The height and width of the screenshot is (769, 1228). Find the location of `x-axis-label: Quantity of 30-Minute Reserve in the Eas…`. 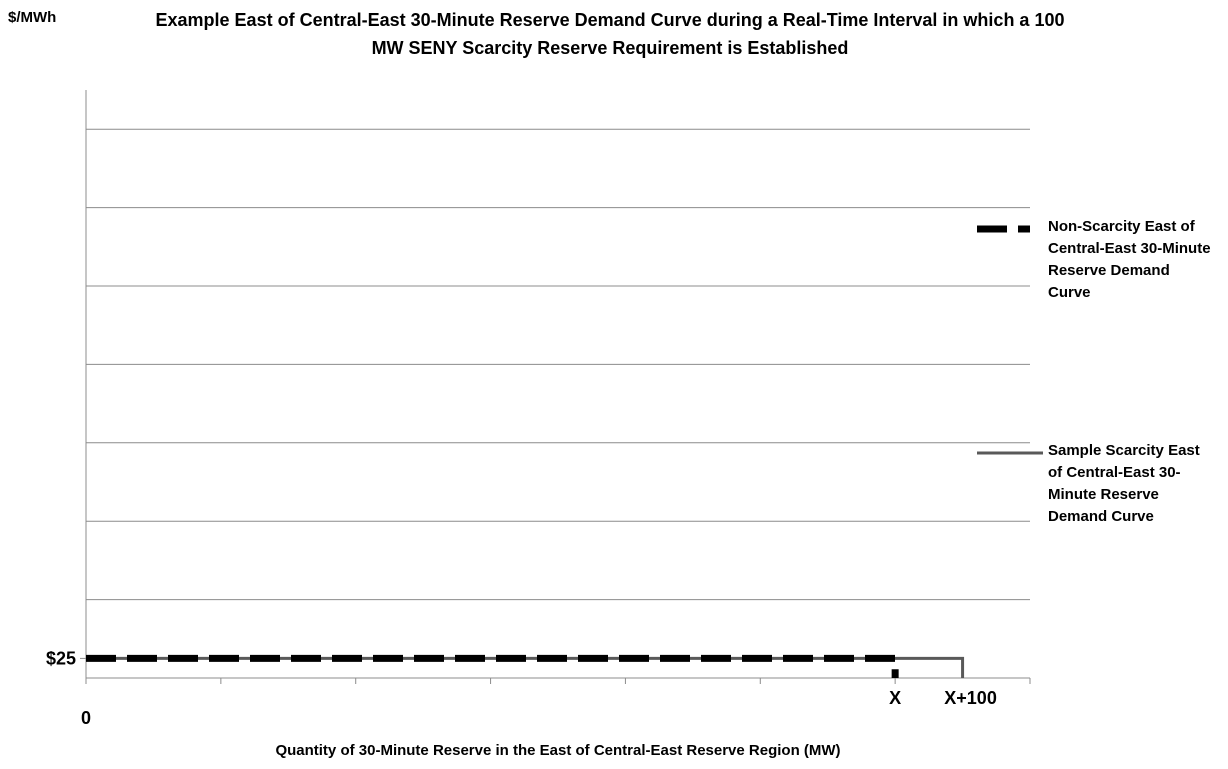

x-axis-label: Quantity of 30-Minute Reserve in the Eas… is located at coordinates (557, 750).